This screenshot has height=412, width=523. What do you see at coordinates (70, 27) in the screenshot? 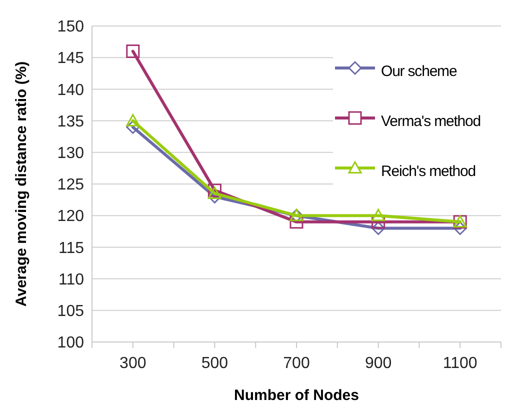
I see `y-tick-label: 150` at bounding box center [70, 27].